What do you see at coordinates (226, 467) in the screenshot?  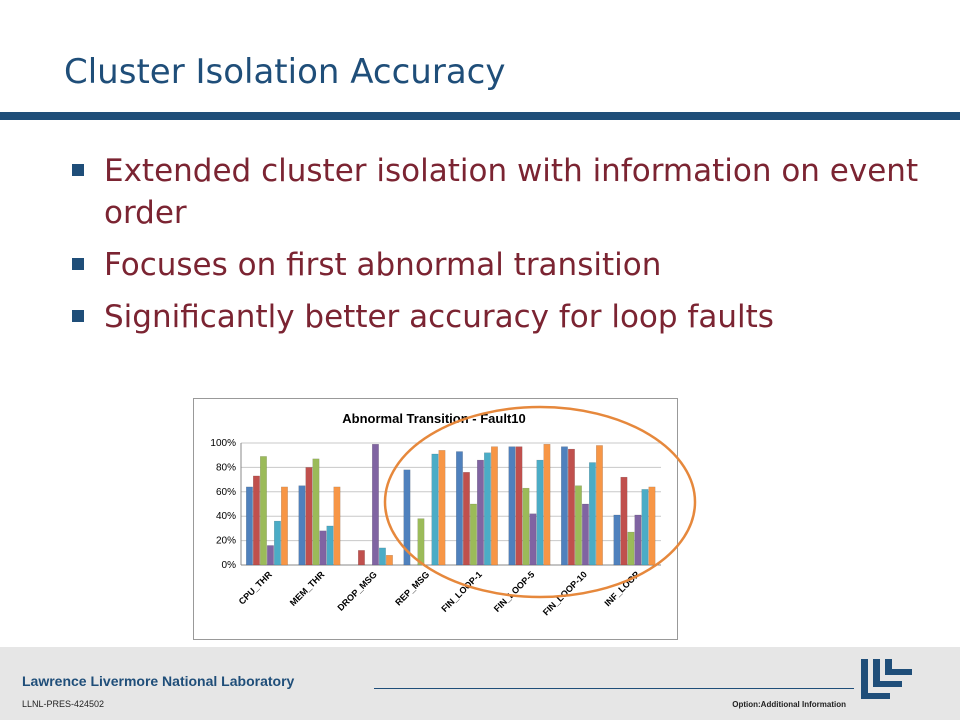 I see `y-tick-label: 80%` at bounding box center [226, 467].